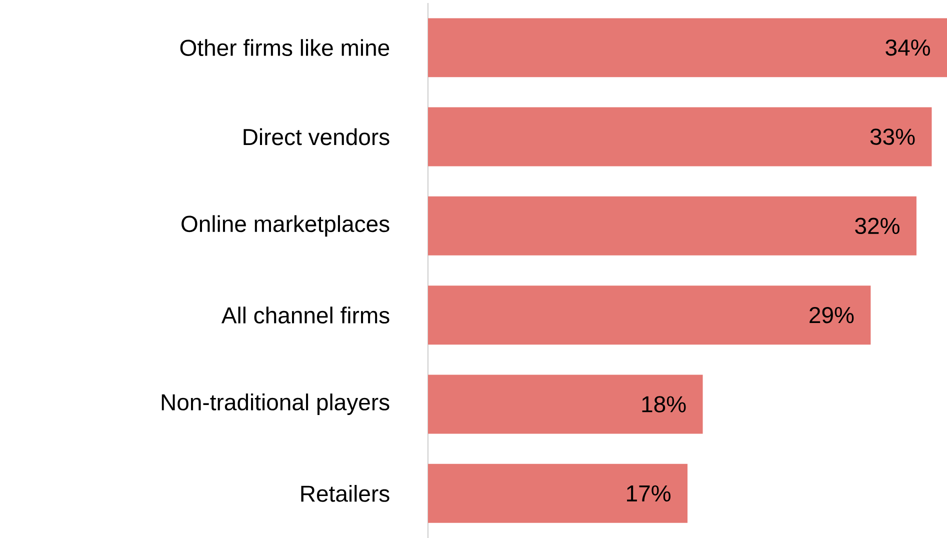 This screenshot has height=538, width=947. I want to click on y-tick-label: Online marketplaces, so click(286, 226).